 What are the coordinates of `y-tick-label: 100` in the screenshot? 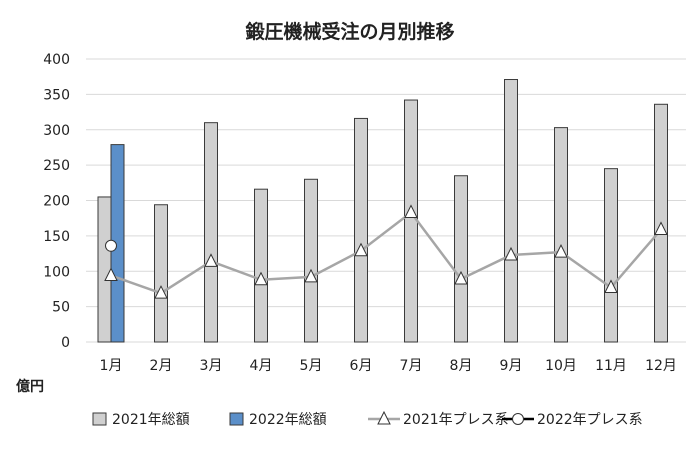 It's located at (56, 272).